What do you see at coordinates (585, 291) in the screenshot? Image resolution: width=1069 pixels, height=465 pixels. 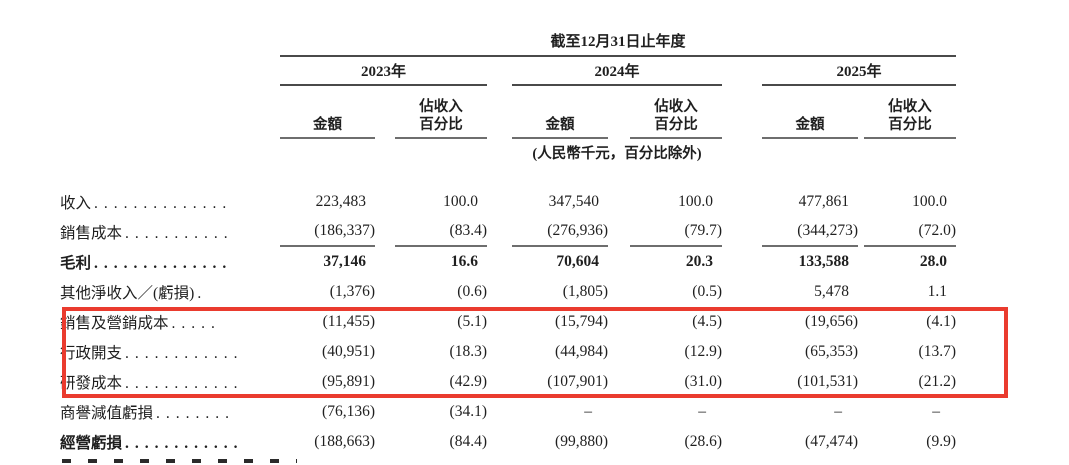 I see `amount-cell: (1,805)` at bounding box center [585, 291].